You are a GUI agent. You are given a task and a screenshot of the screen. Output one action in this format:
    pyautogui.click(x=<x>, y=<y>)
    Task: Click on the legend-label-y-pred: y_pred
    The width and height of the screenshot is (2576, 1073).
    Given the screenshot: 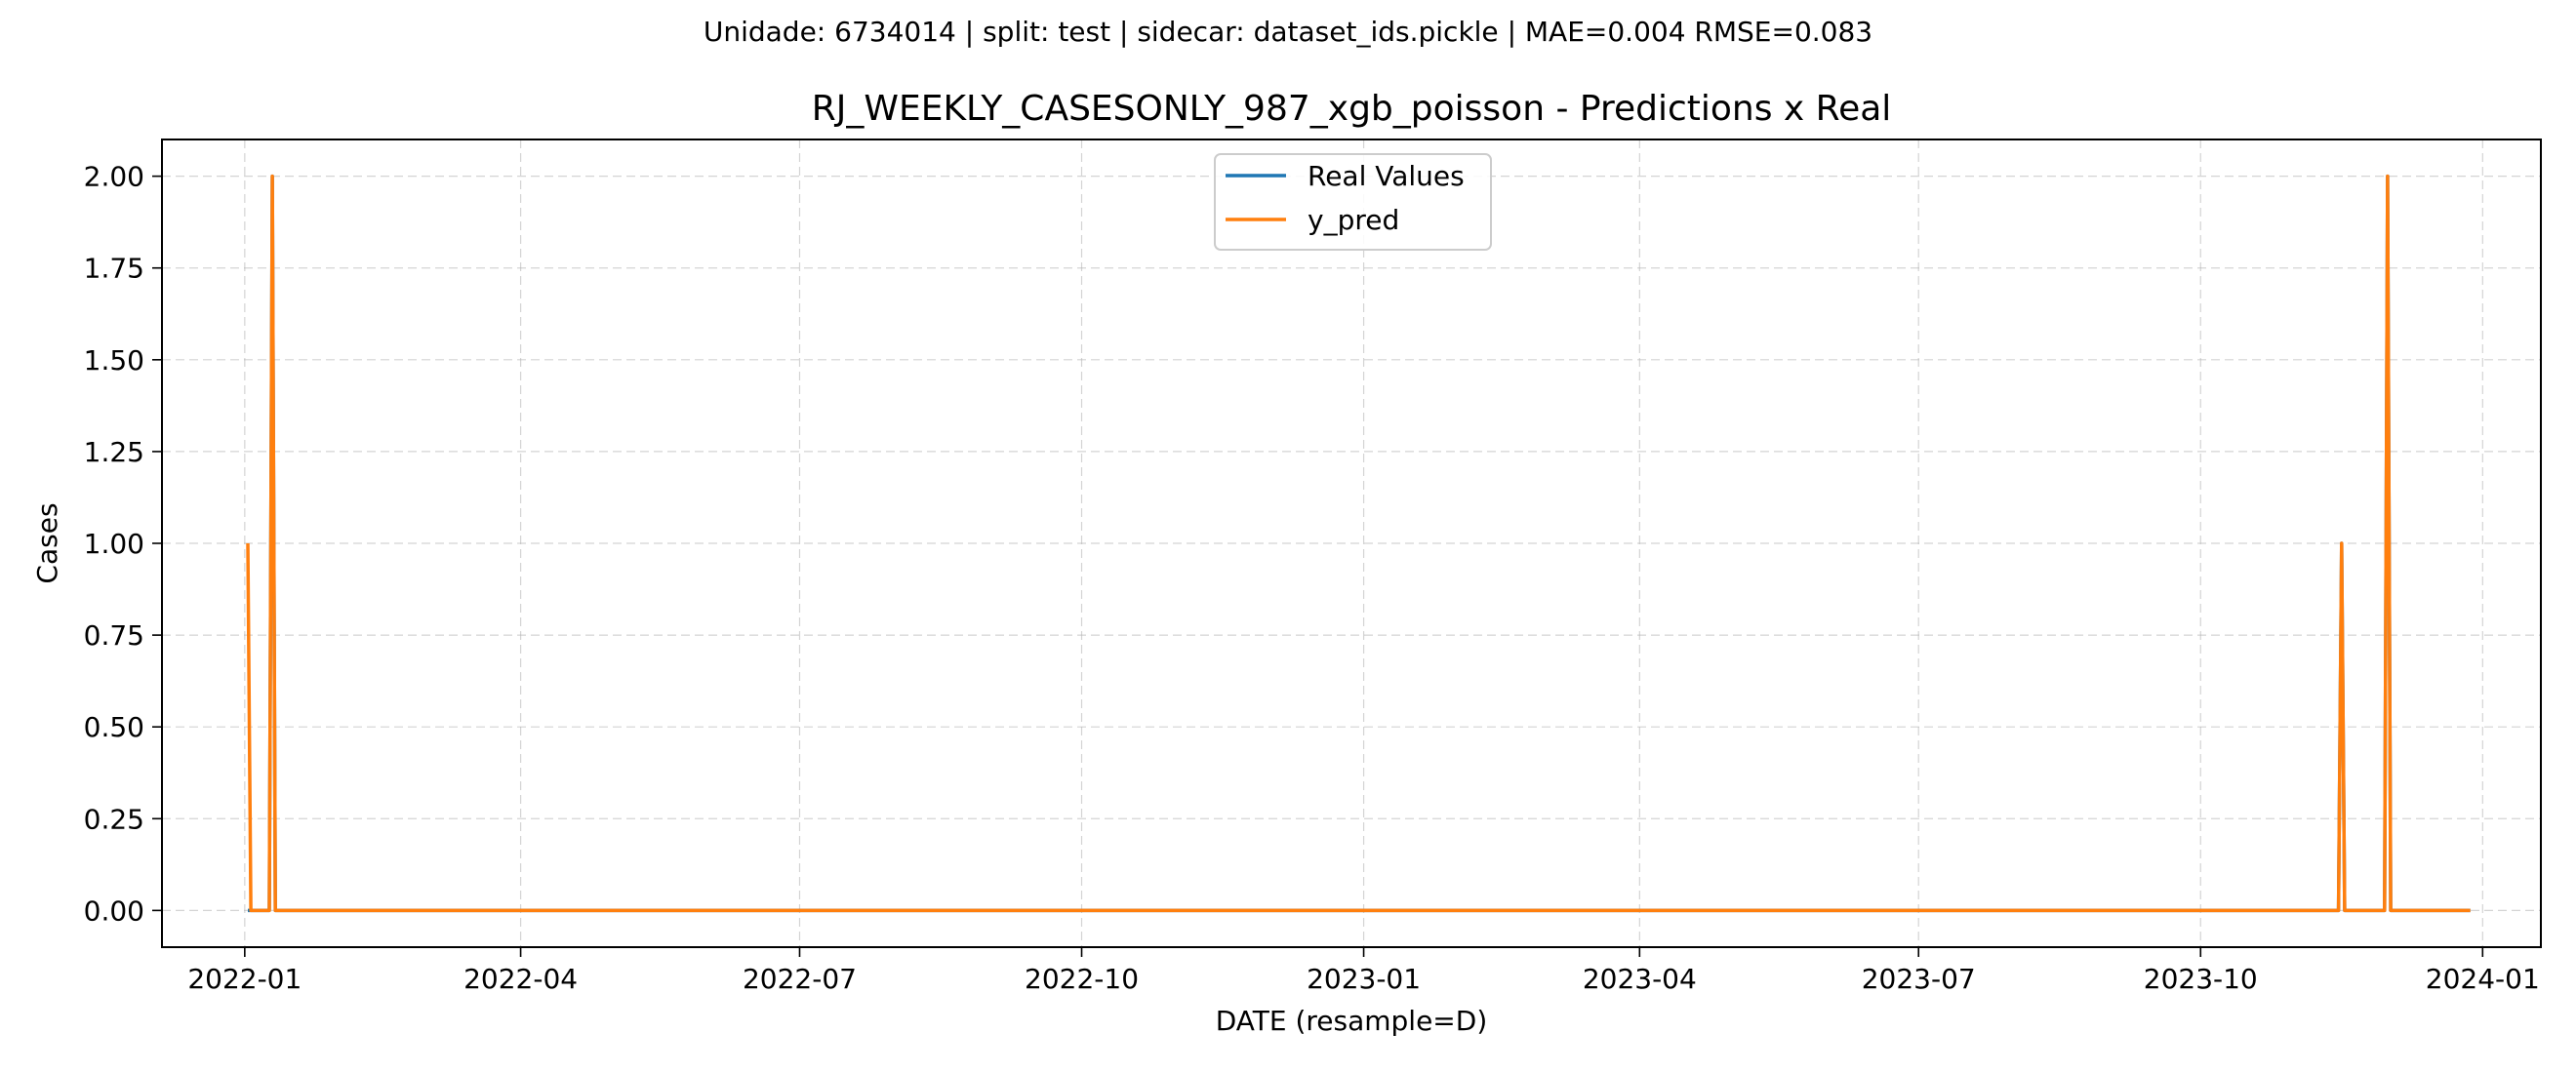 What is the action you would take?
    pyautogui.click(x=1353, y=220)
    